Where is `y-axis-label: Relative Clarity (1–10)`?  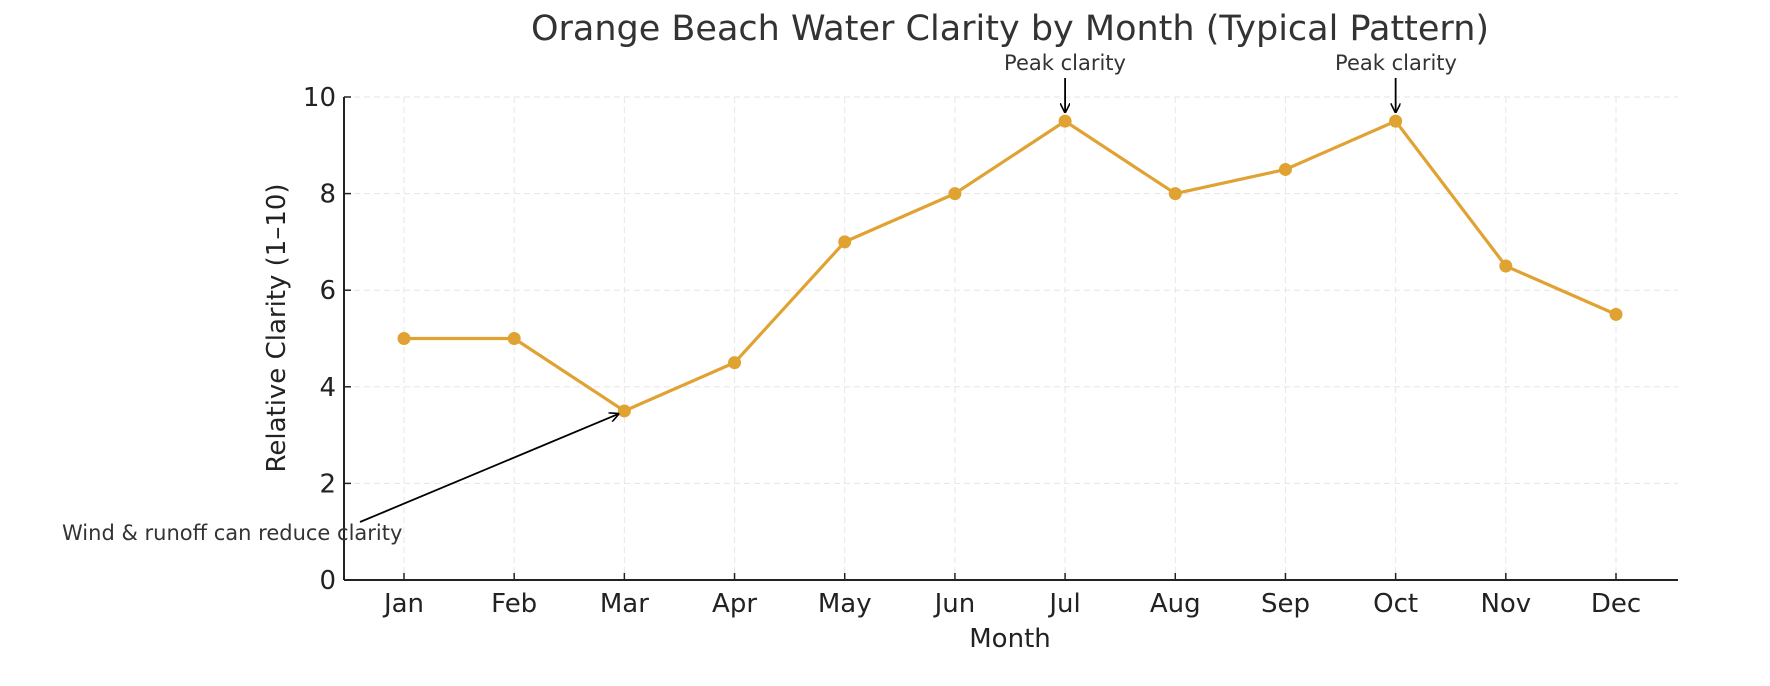 y-axis-label: Relative Clarity (1–10) is located at coordinates (277, 327).